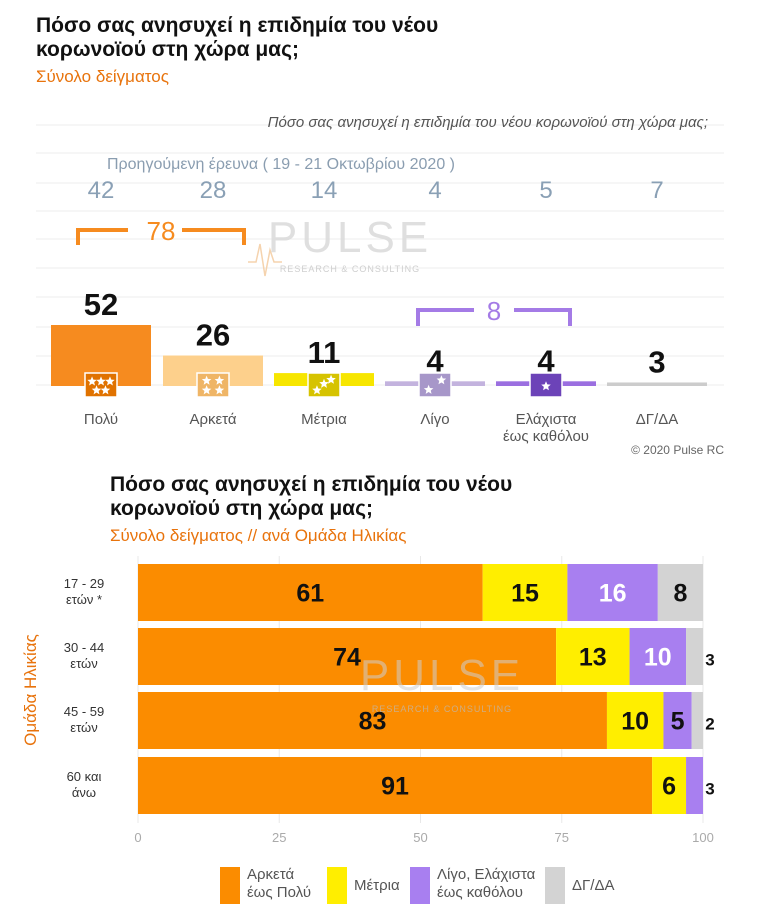  What do you see at coordinates (84, 655) in the screenshot?
I see `chart2-category-label: 30 - 44 ετών` at bounding box center [84, 655].